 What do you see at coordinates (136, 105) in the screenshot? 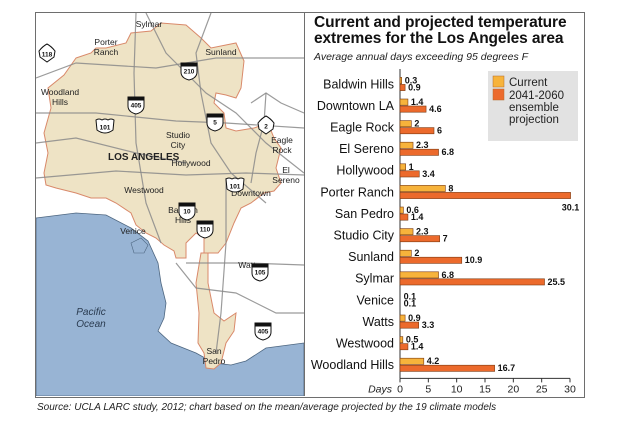
I see `highway-shield-i-405-north: 405` at bounding box center [136, 105].